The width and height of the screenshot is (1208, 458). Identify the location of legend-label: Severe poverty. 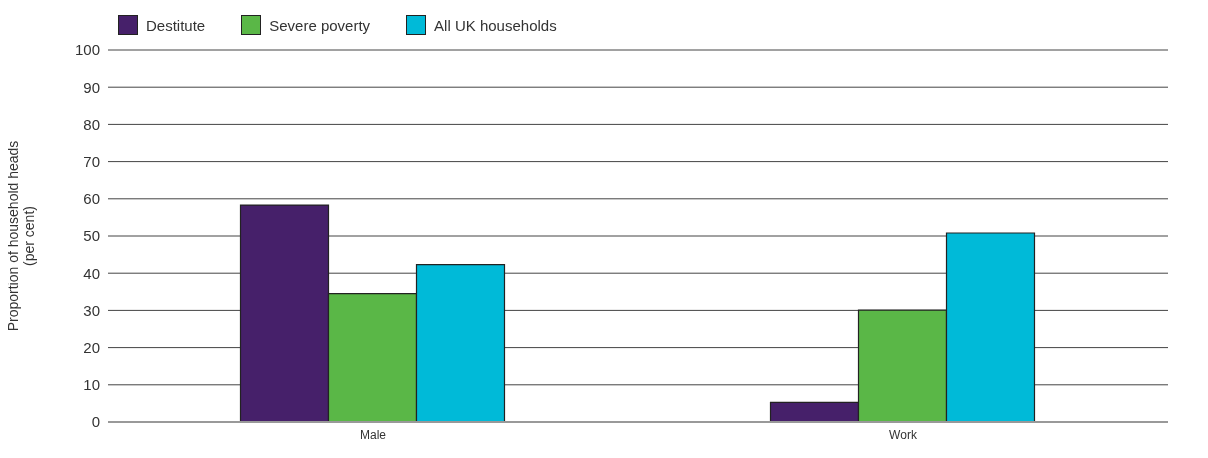
(320, 25).